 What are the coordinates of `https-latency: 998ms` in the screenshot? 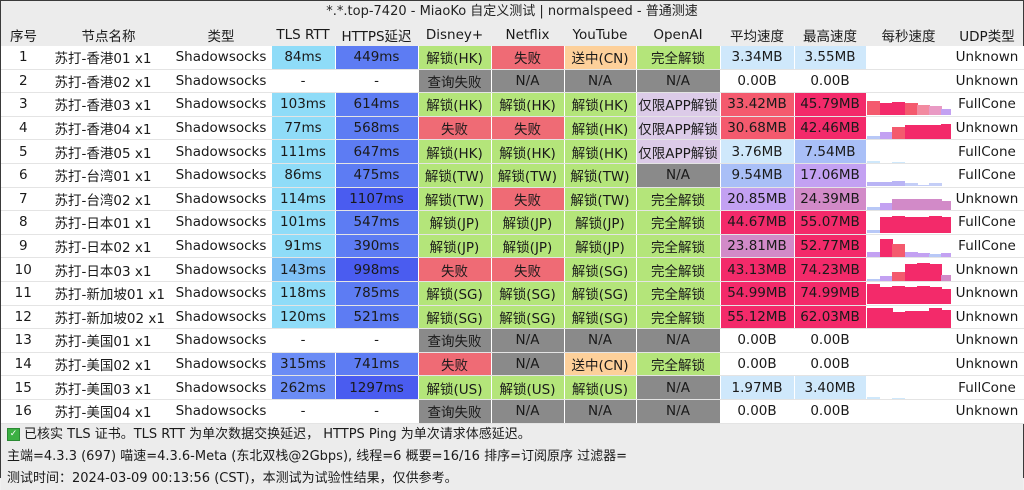 It's located at (377, 269).